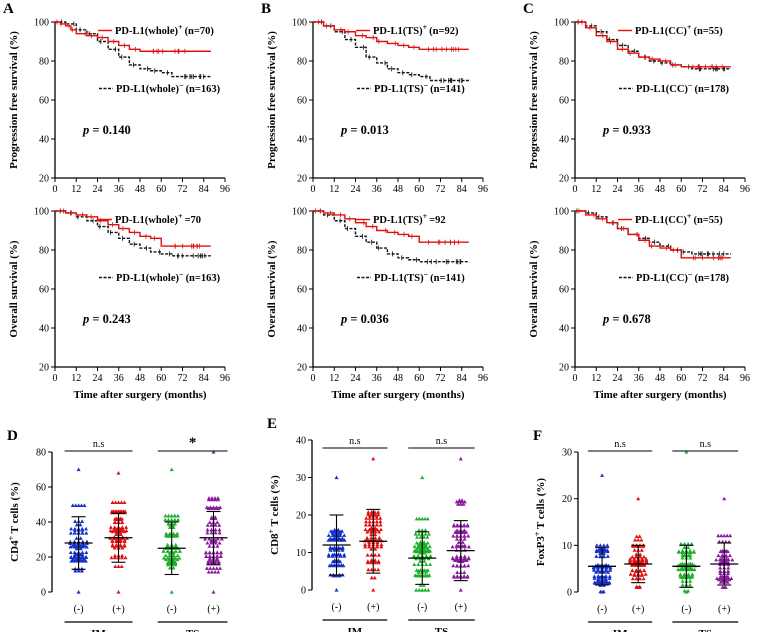  What do you see at coordinates (364, 130) in the screenshot?
I see `p-value: p = 0.013` at bounding box center [364, 130].